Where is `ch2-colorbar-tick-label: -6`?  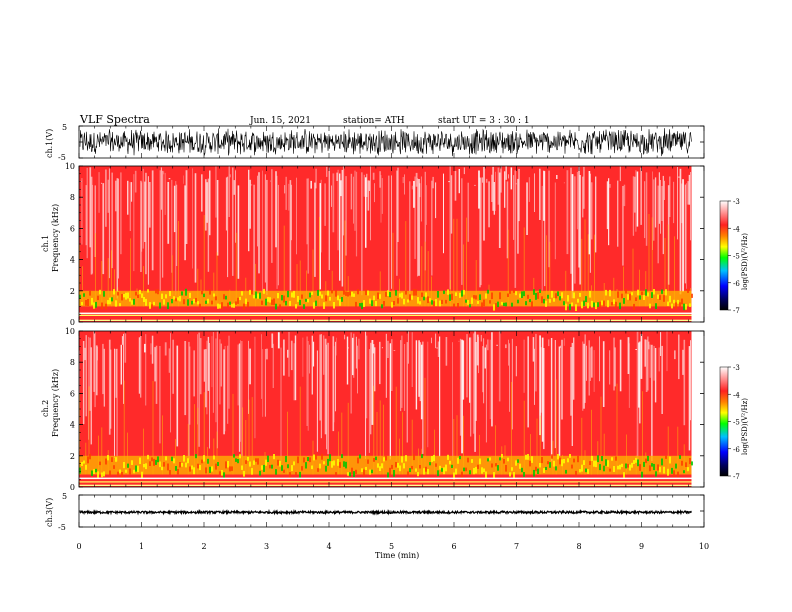
ch2-colorbar-tick-label: -6 is located at coordinates (736, 450).